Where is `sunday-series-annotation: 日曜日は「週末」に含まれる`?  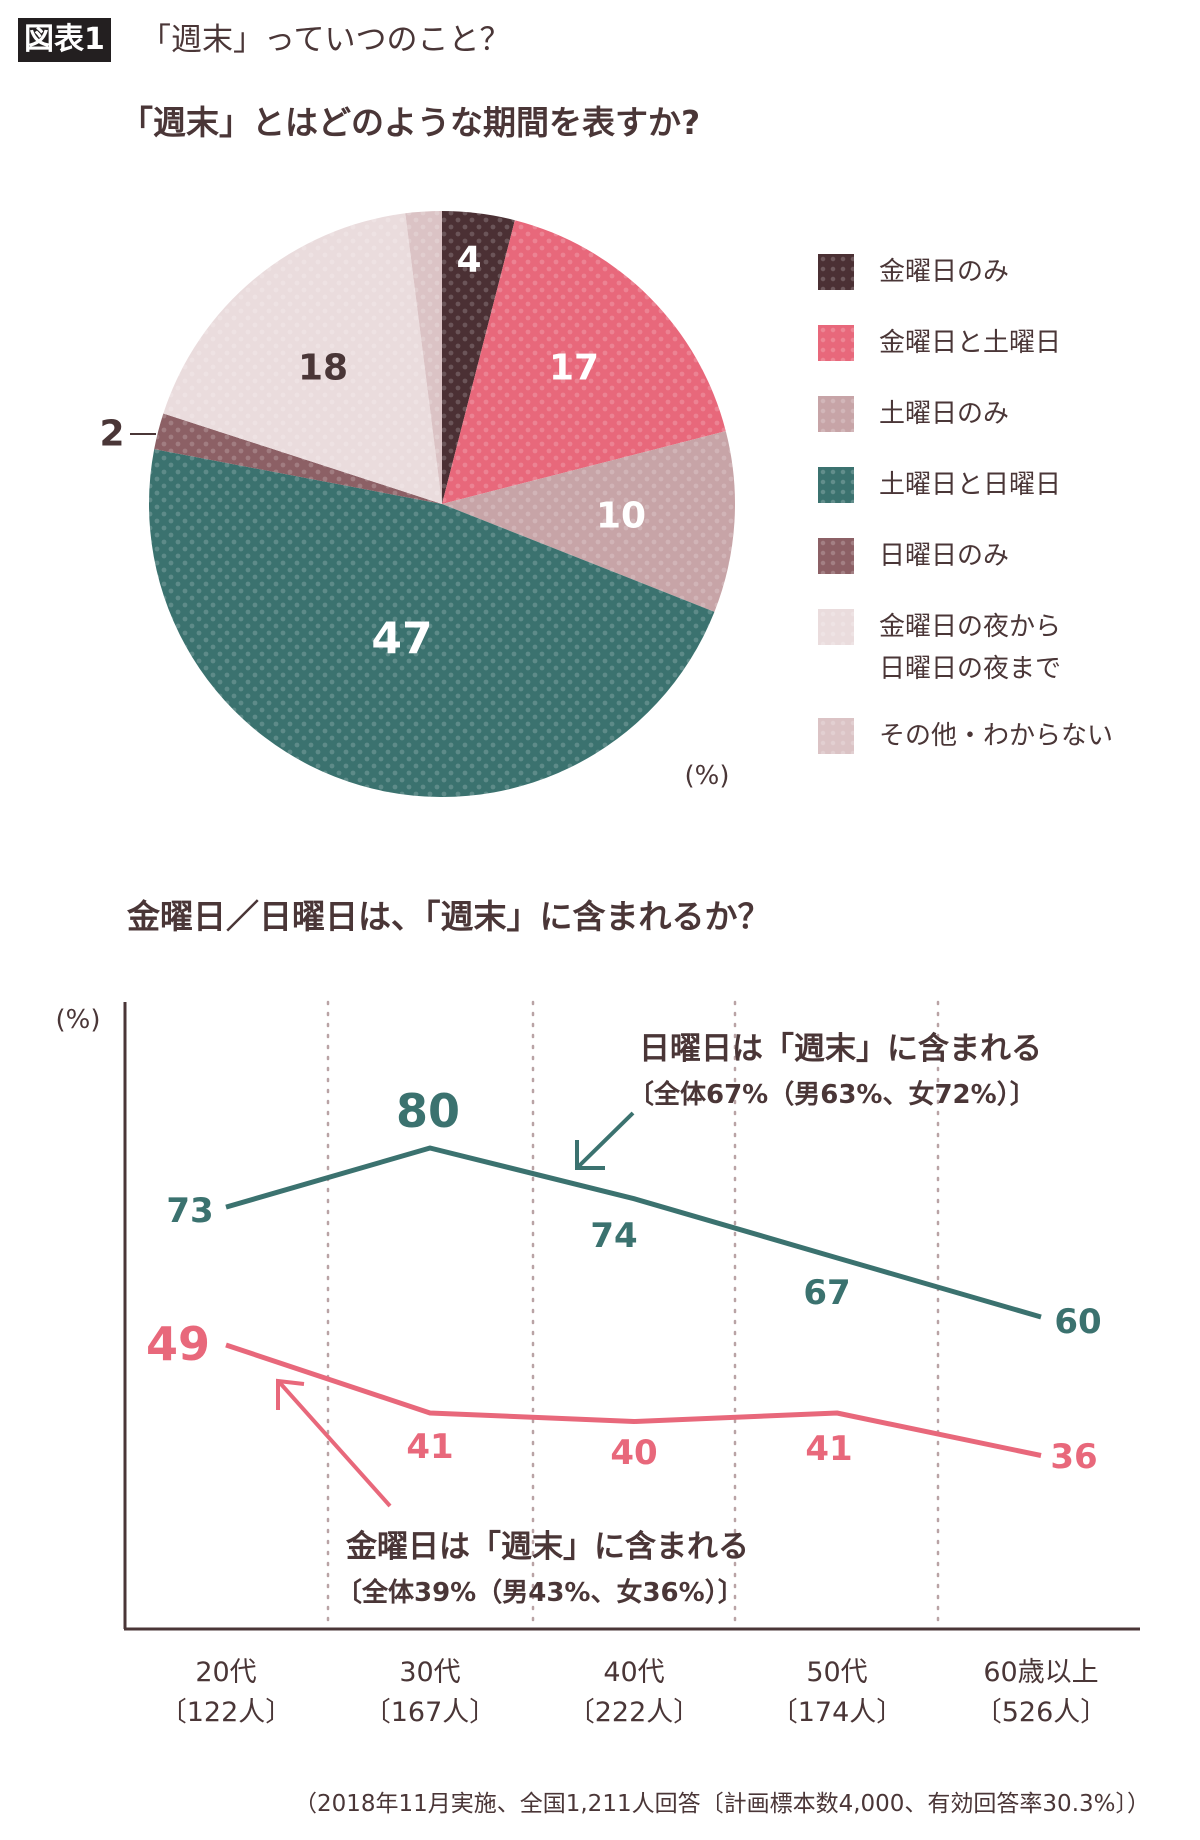
sunday-series-annotation: 日曜日は「週末」に含まれる is located at coordinates (840, 1049).